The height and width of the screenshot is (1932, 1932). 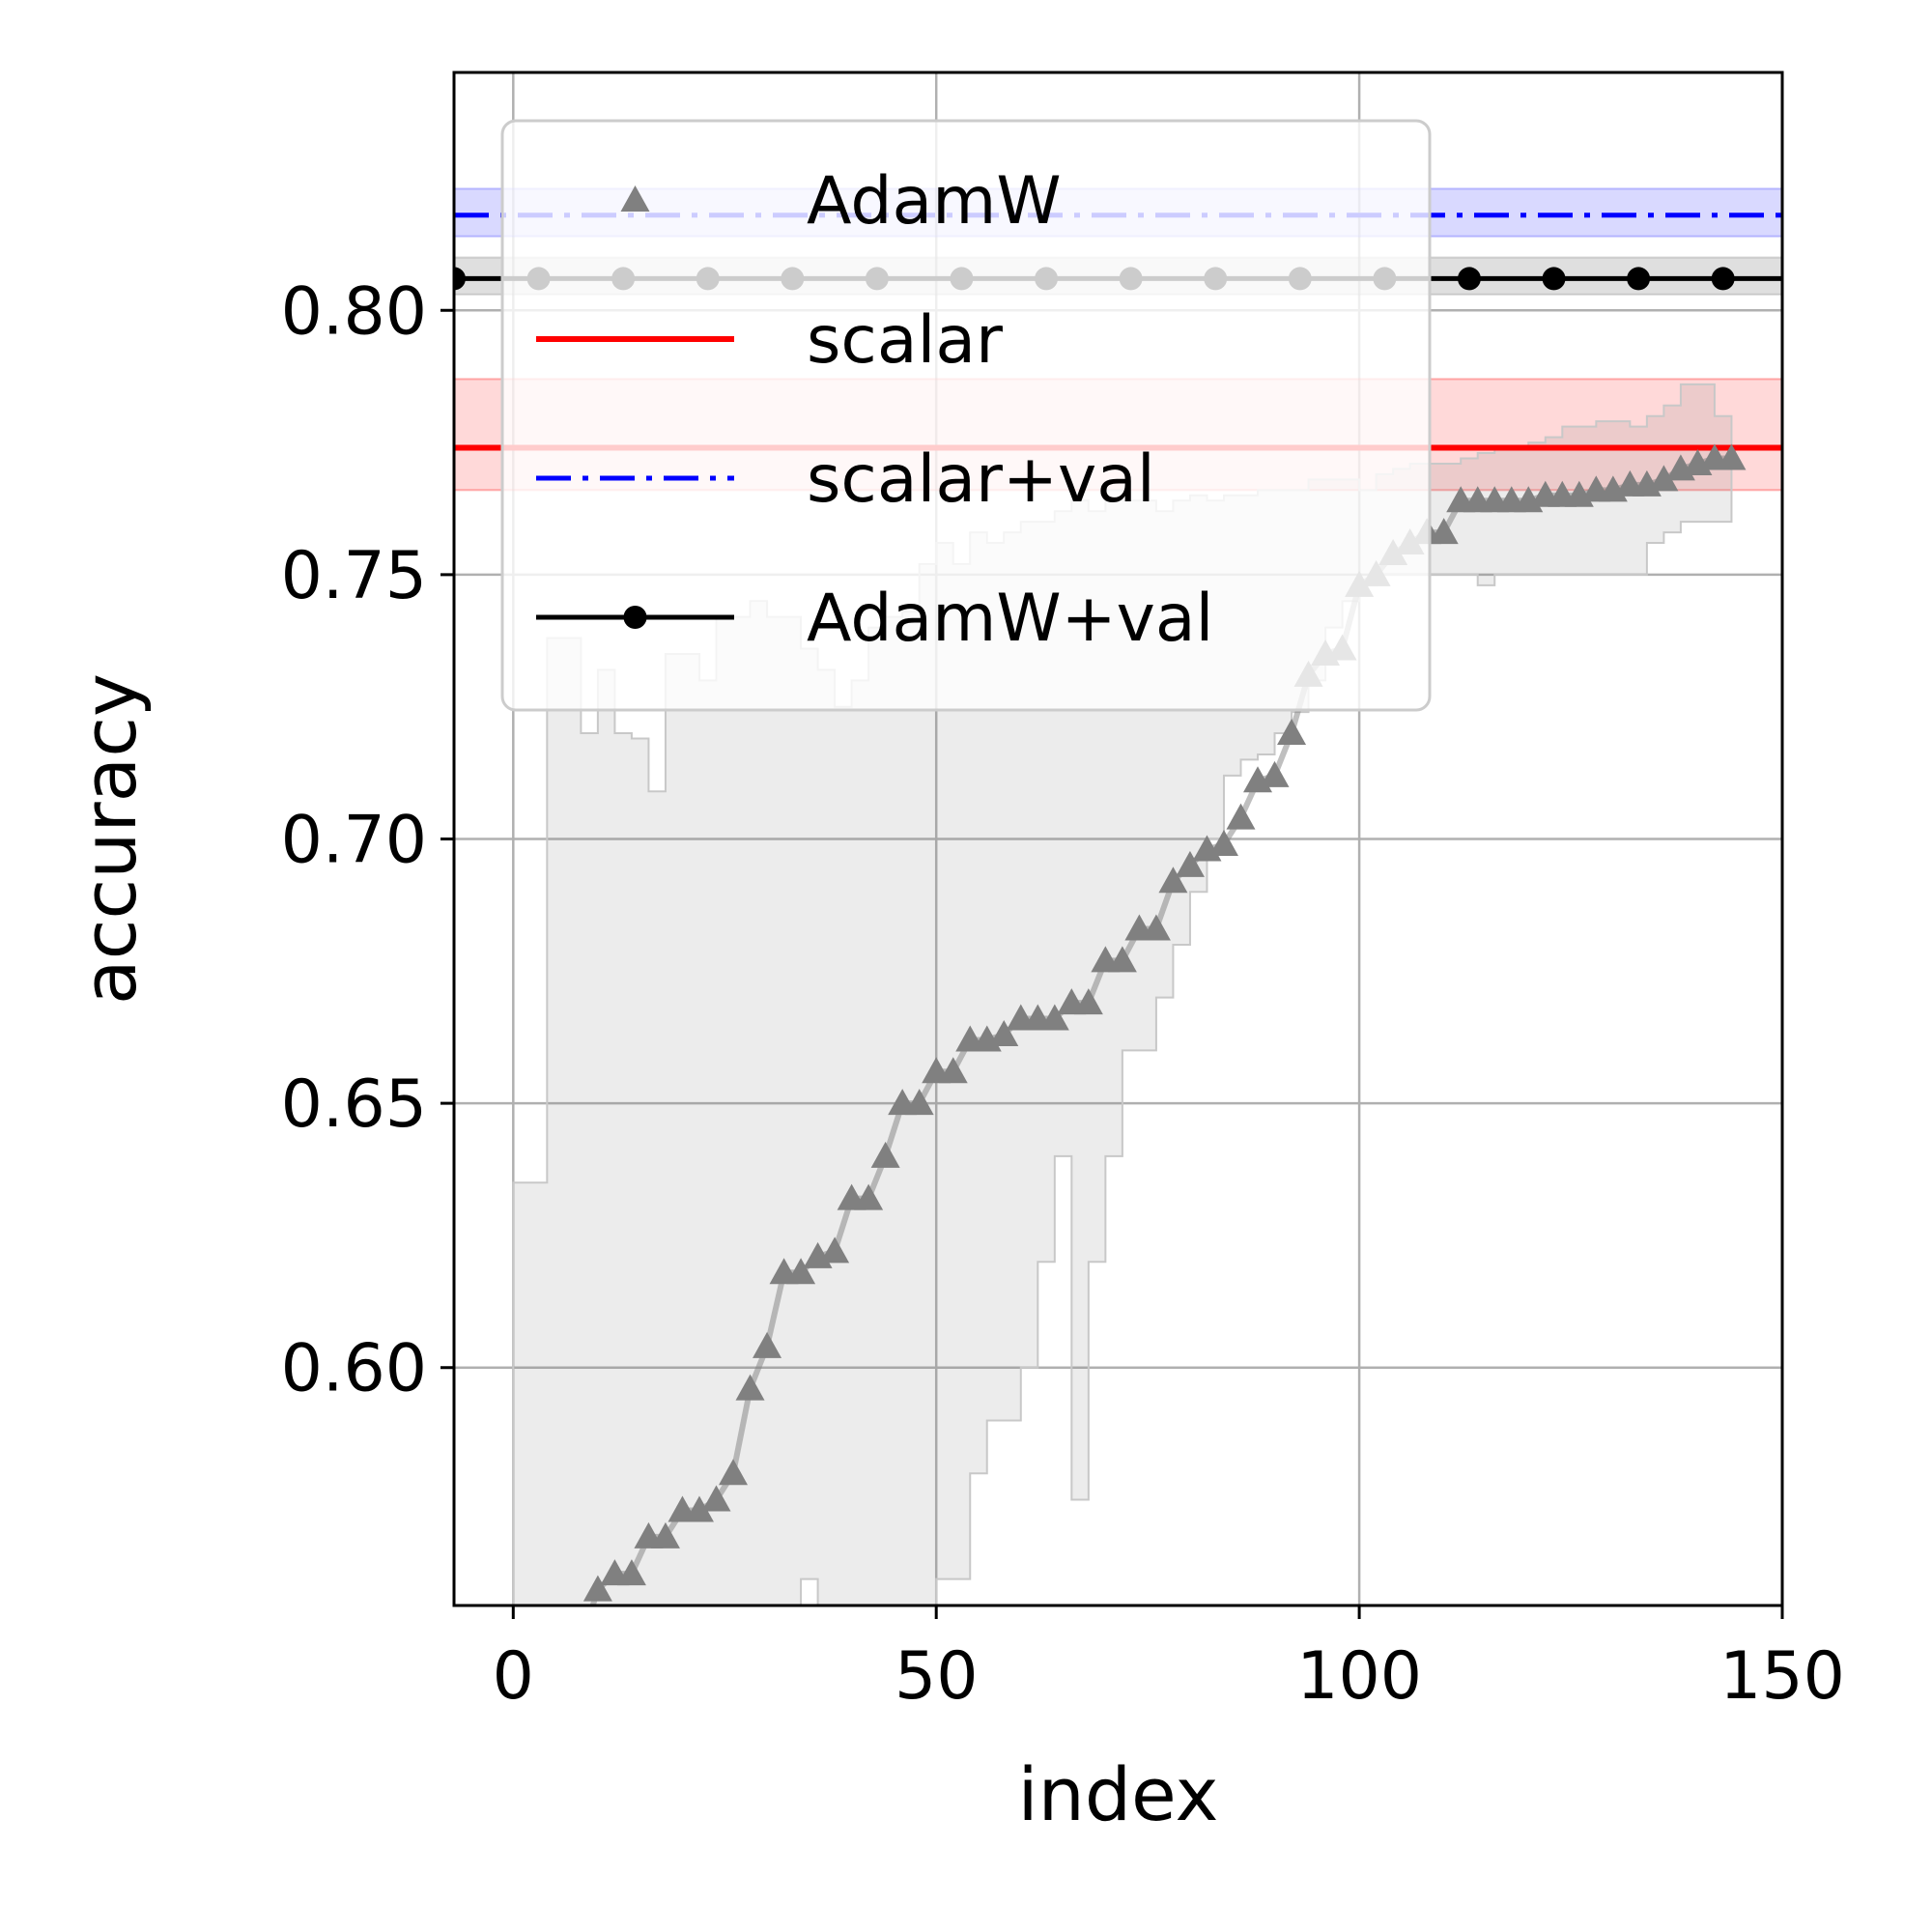 I want to click on legend-label-scalar: scalar, so click(x=905, y=340).